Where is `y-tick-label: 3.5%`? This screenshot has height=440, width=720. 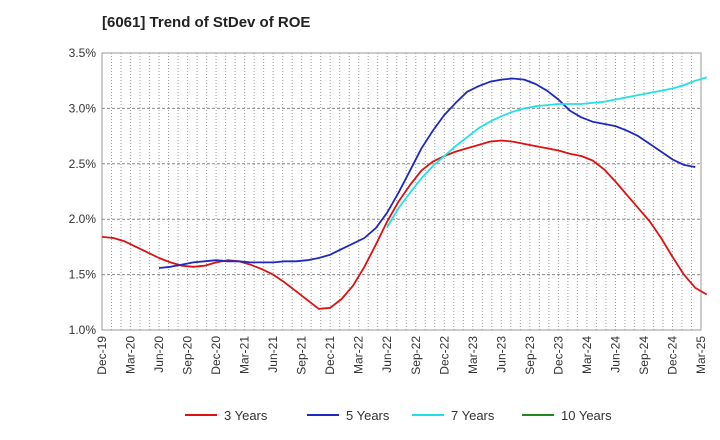
y-tick-label: 3.5% is located at coordinates (83, 53).